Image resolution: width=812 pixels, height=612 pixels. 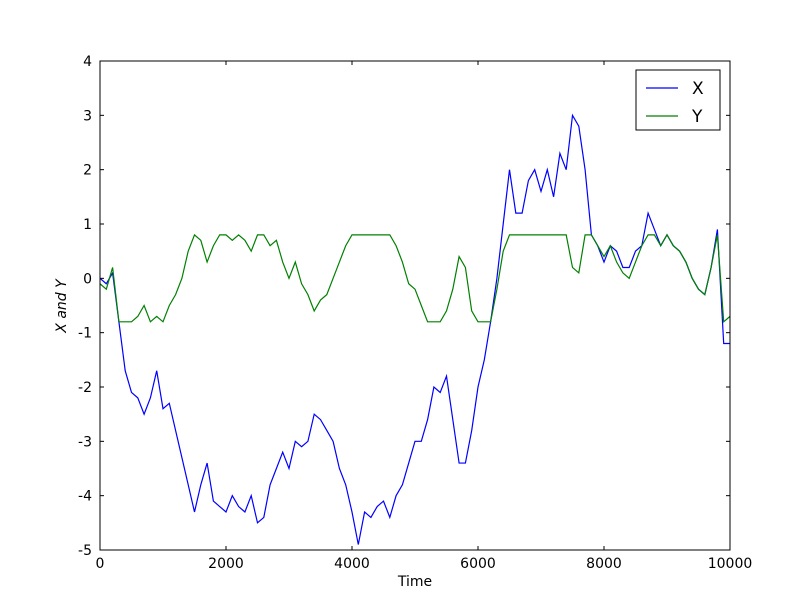 What do you see at coordinates (352, 564) in the screenshot?
I see `x-tick-label: 4000` at bounding box center [352, 564].